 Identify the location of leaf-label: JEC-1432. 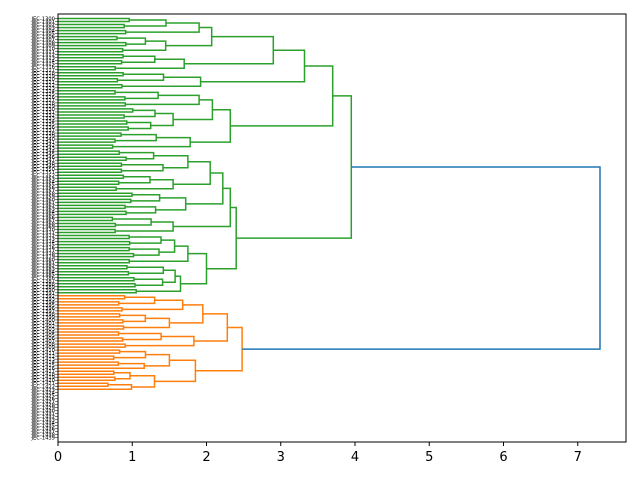
(42, 417).